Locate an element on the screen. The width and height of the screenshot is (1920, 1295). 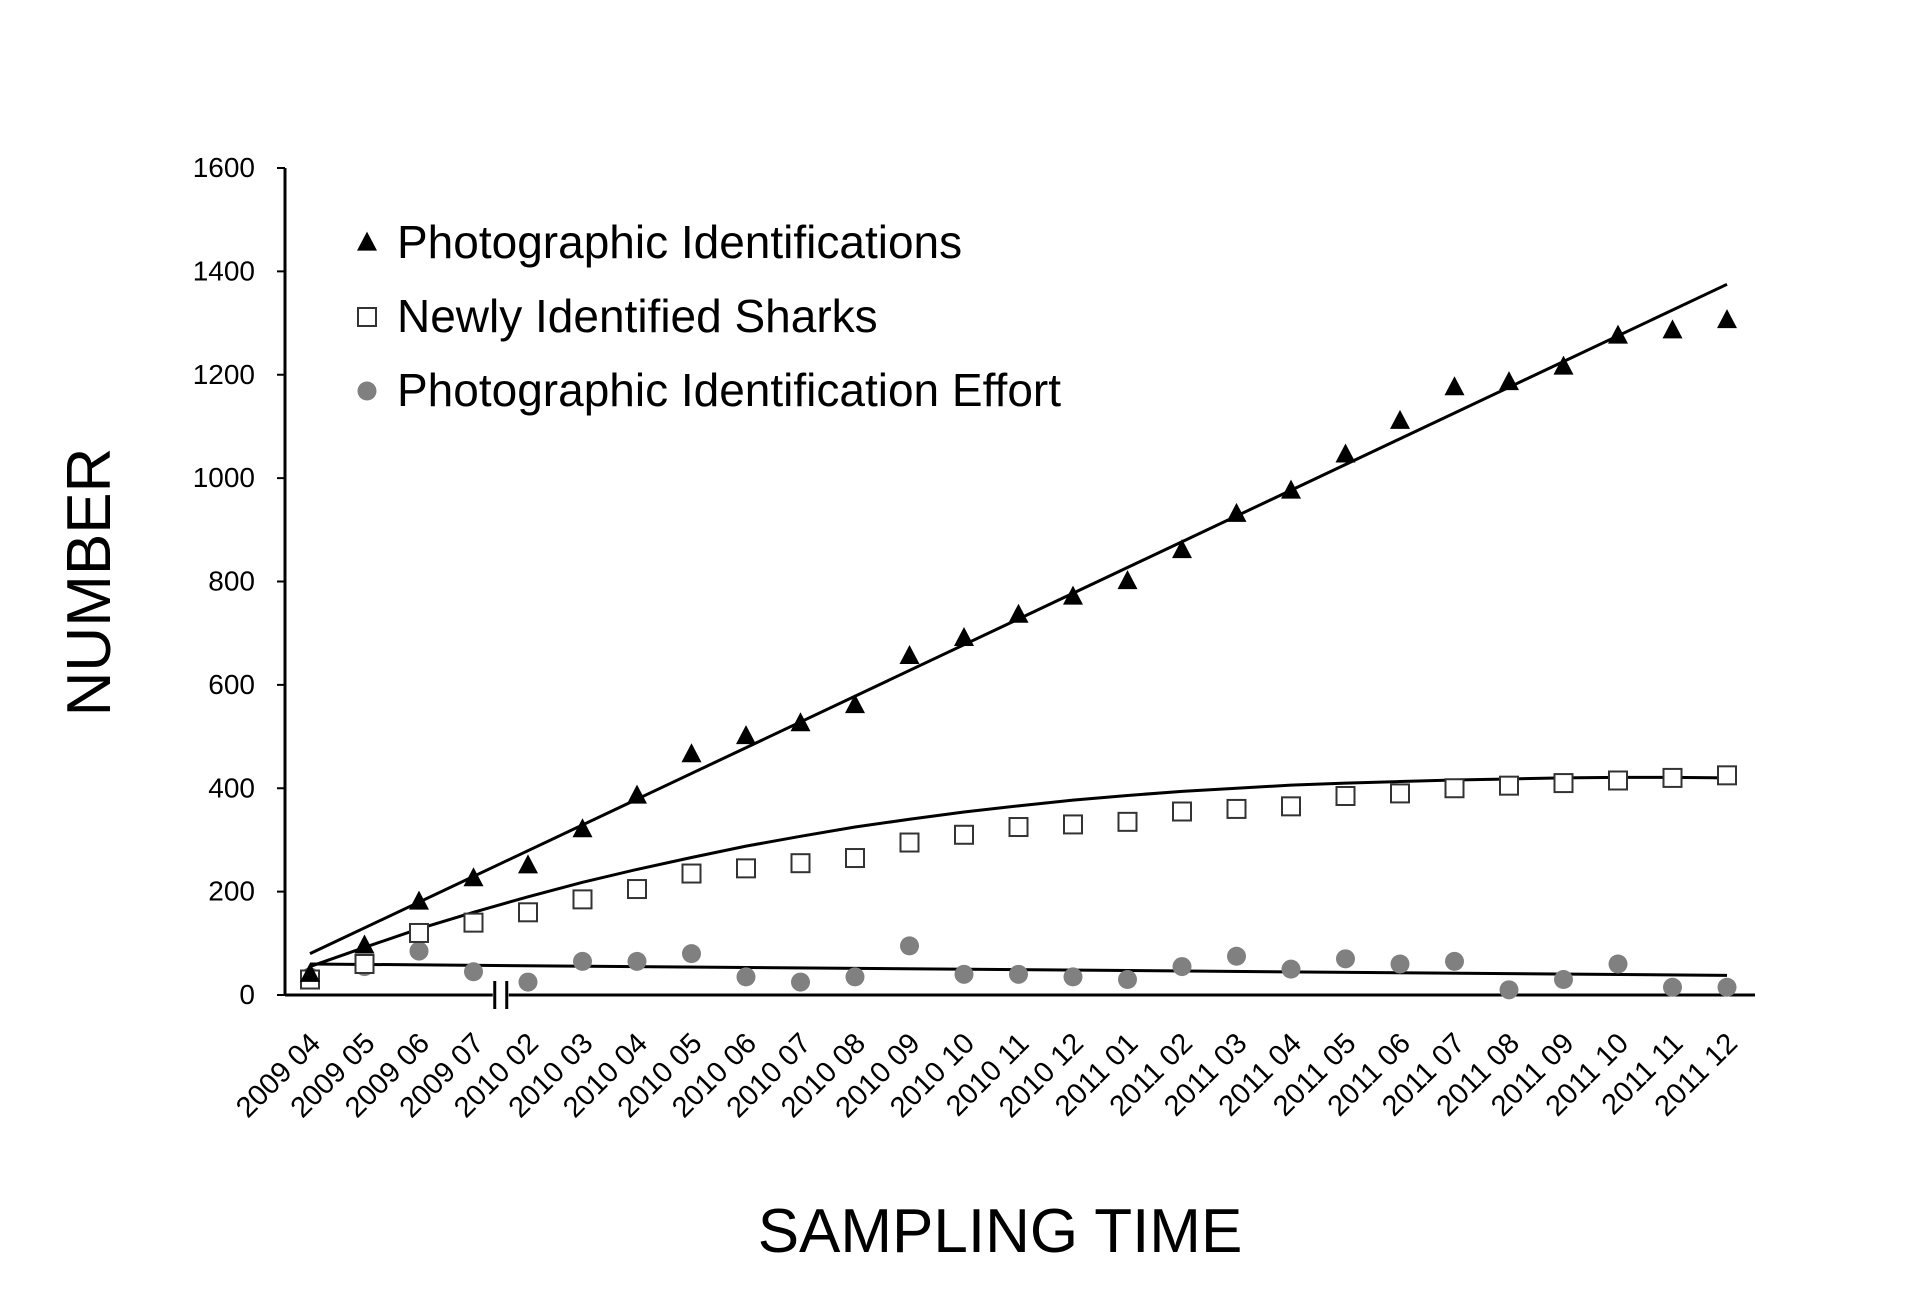
x-axis-title: SAMPLING TIME is located at coordinates (1000, 1231).